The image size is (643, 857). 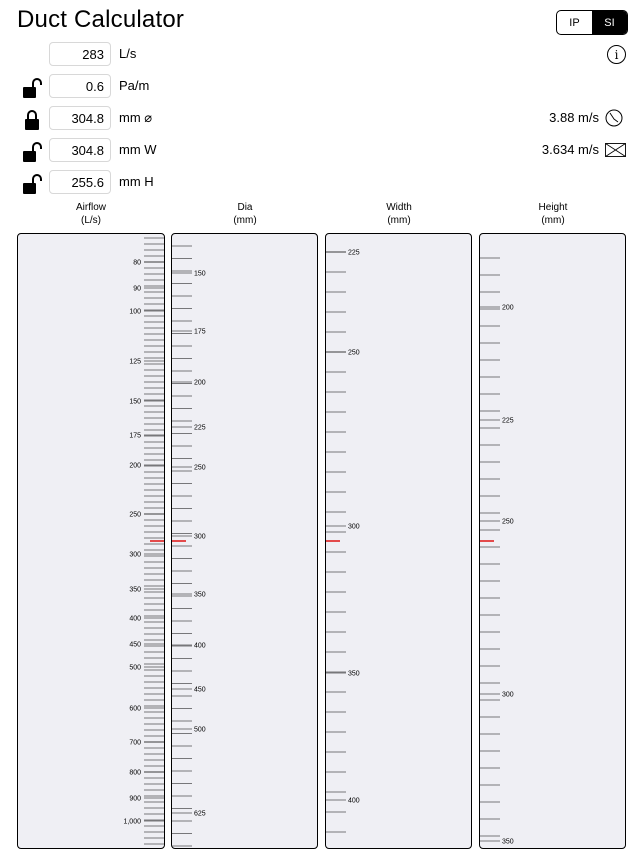 What do you see at coordinates (553, 214) in the screenshot?
I see `height-header: Height (mm)` at bounding box center [553, 214].